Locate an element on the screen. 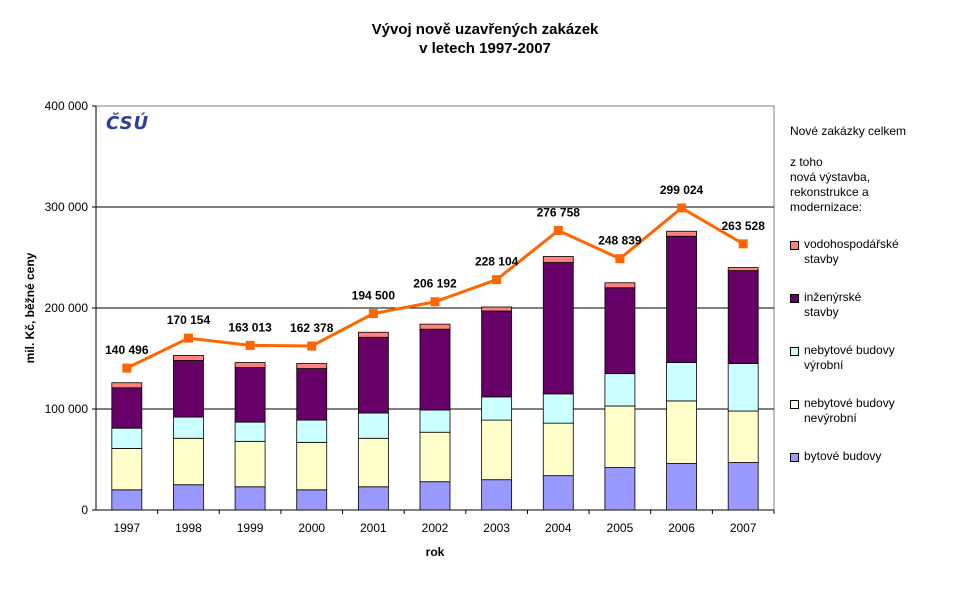 Image resolution: width=970 pixels, height=602 pixels. x-tick-label: 2004 is located at coordinates (558, 528).